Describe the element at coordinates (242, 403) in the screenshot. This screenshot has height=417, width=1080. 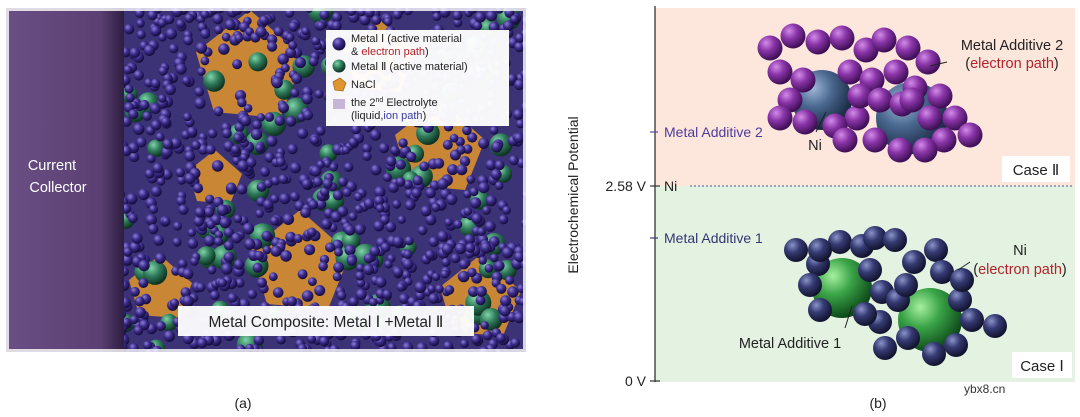
I see `caption-a: (a)` at that location.